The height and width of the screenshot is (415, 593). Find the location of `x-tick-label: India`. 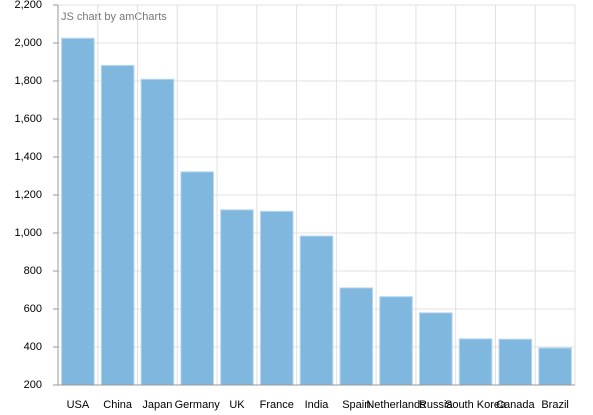

x-tick-label: India is located at coordinates (317, 405).